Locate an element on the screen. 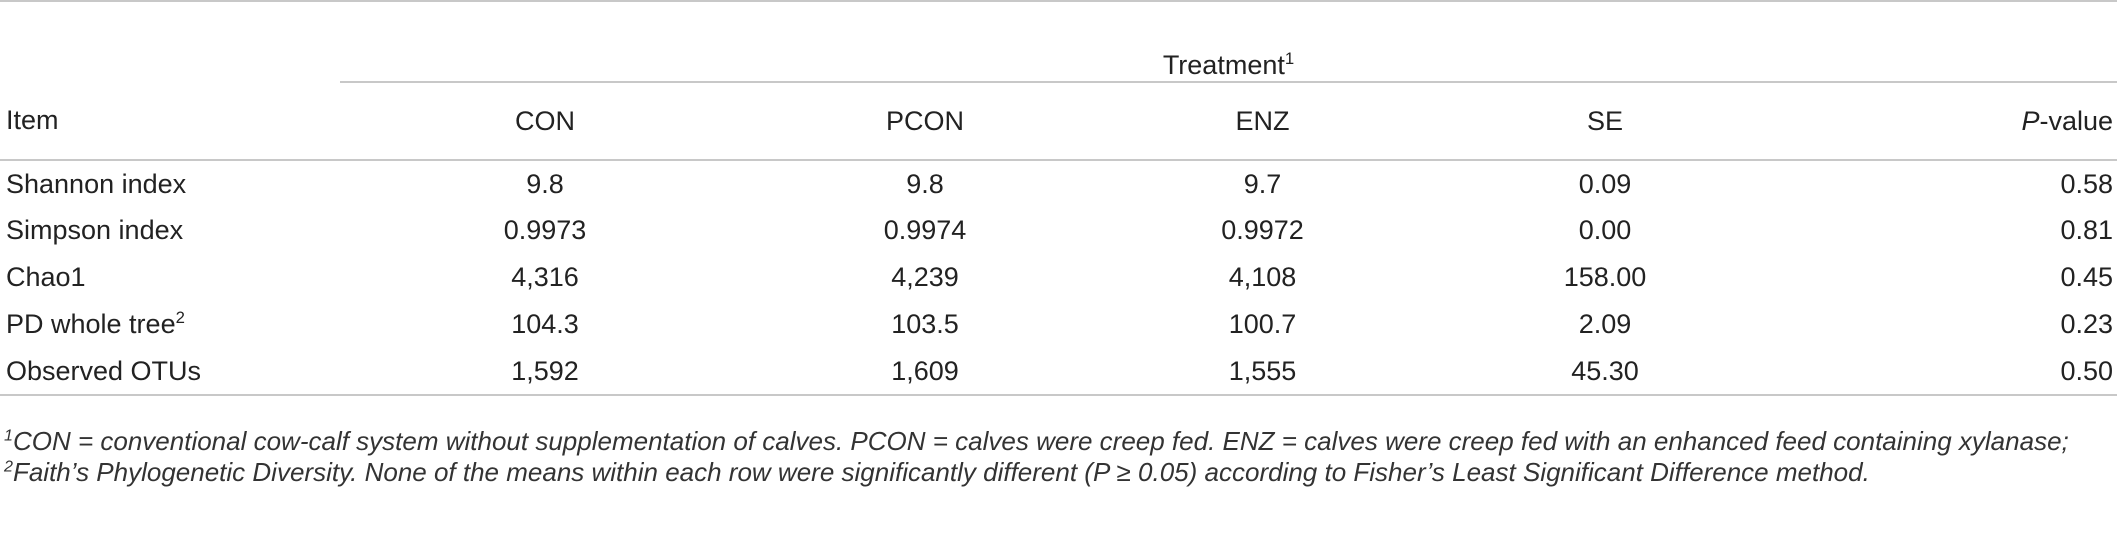  cell-con: 4,316 is located at coordinates (545, 277).